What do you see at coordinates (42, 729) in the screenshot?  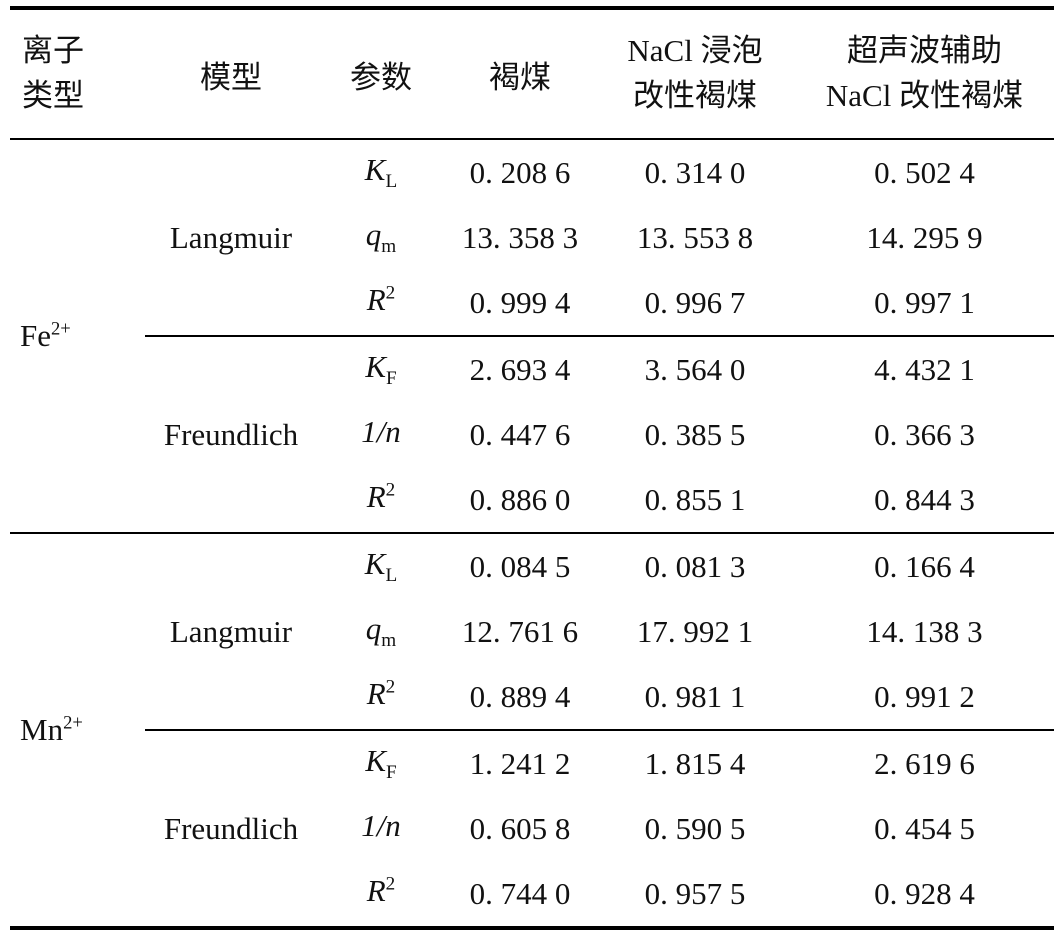 I see `ion-symbol: Mn` at bounding box center [42, 729].